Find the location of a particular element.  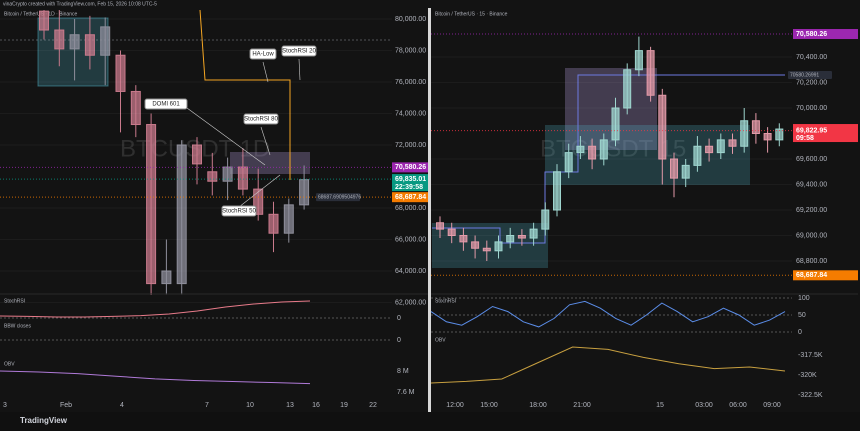

callout-text: StochRSI 80 is located at coordinates (261, 120).